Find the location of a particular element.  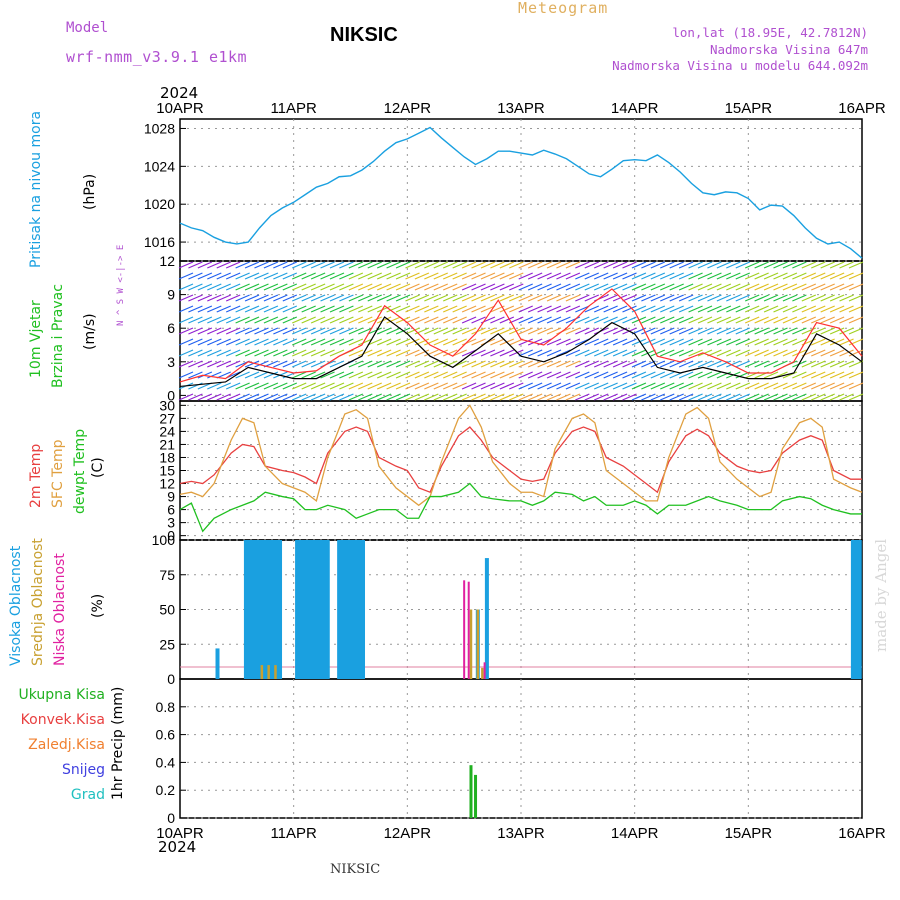

xtick-label-top: 10APR is located at coordinates (180, 108).